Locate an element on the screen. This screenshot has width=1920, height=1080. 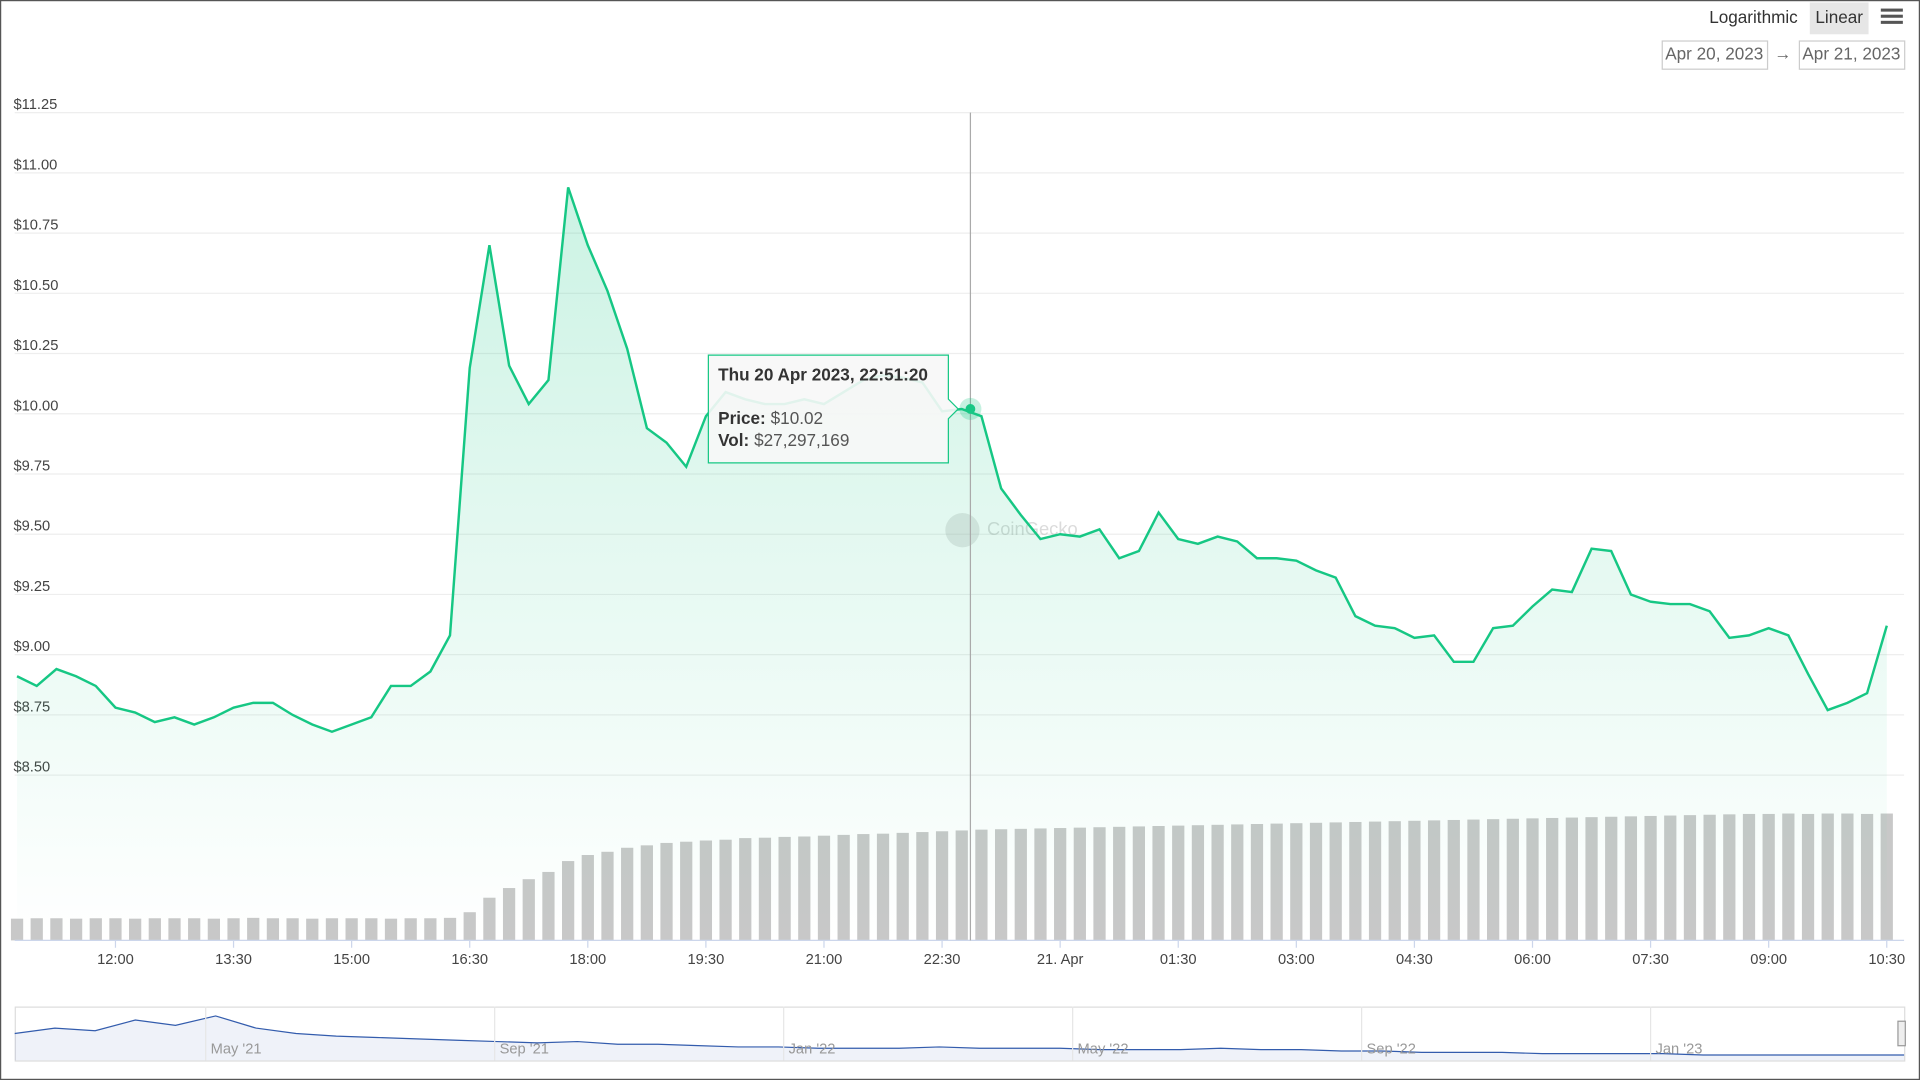
navigator-line is located at coordinates (959, 1035).